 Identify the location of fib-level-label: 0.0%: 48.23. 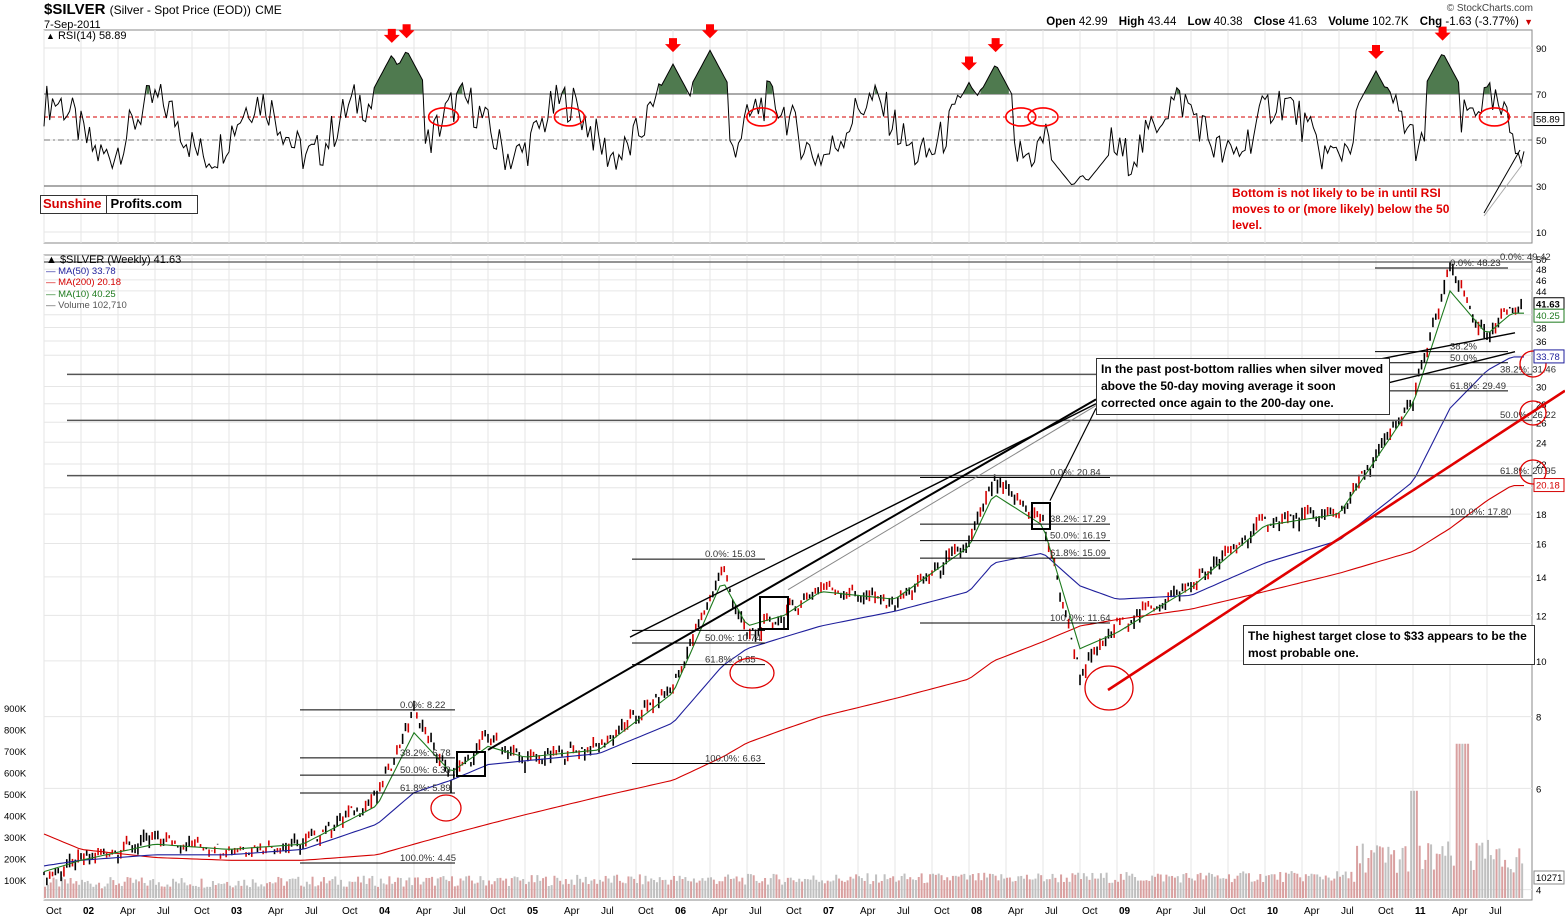
(1475, 263).